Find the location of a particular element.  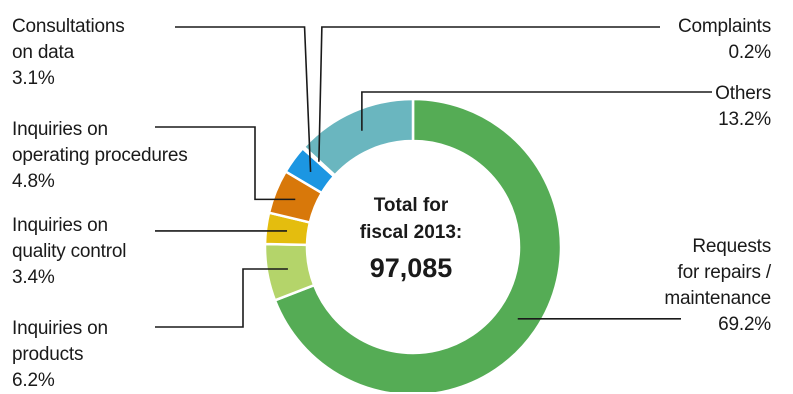

slice-label-quality-line2: quality control is located at coordinates (69, 251).